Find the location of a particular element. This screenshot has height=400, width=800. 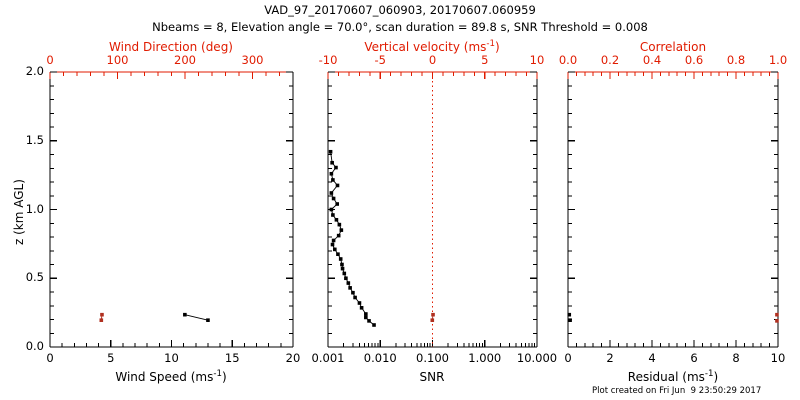

residual-data-series is located at coordinates (673, 317).